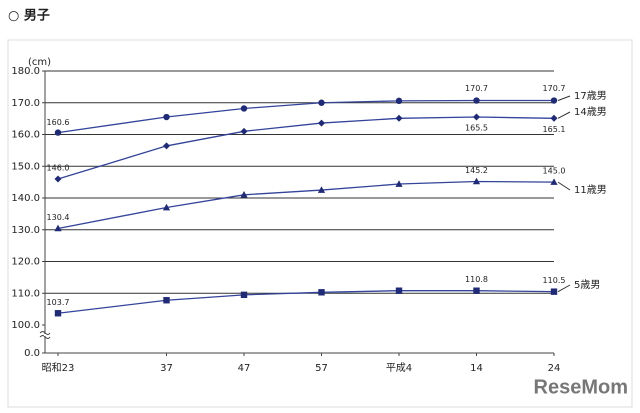 This screenshot has height=413, width=640. I want to click on x-tick-label: 昭和23, so click(58, 368).